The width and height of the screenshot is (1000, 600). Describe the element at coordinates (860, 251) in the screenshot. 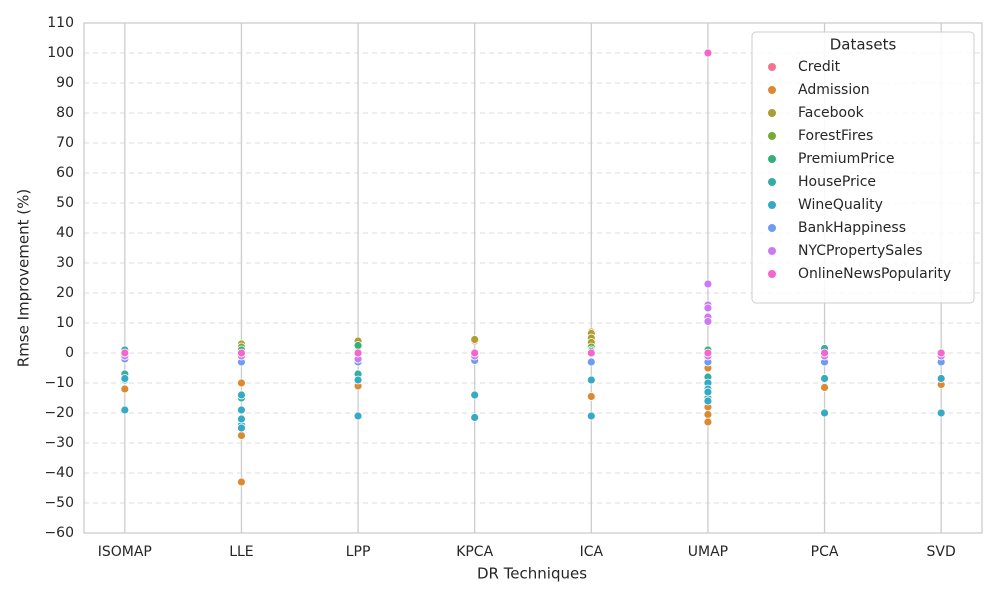

I see `legend-label: NYCPropertySales` at that location.